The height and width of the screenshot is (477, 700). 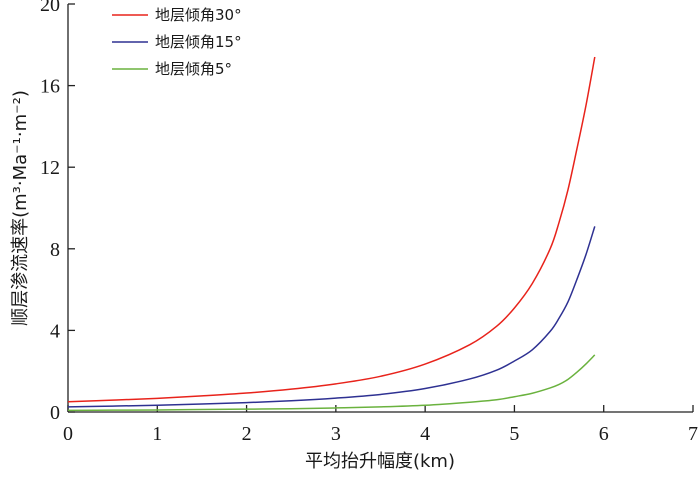 I want to click on x-tick-label: 1, so click(x=157, y=434).